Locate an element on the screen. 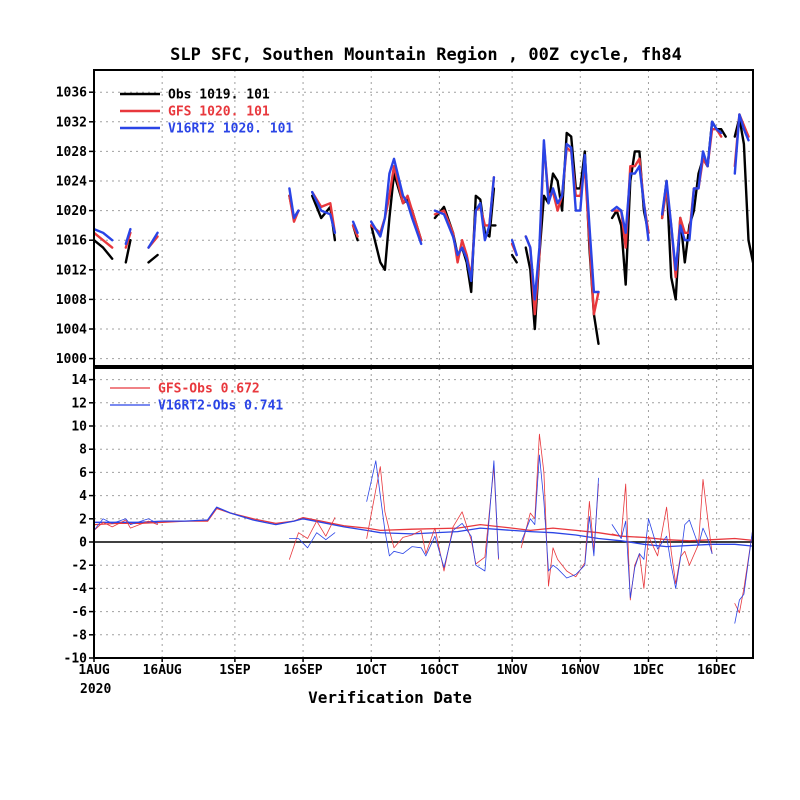  x-tick-label: 1NOV is located at coordinates (511, 670).